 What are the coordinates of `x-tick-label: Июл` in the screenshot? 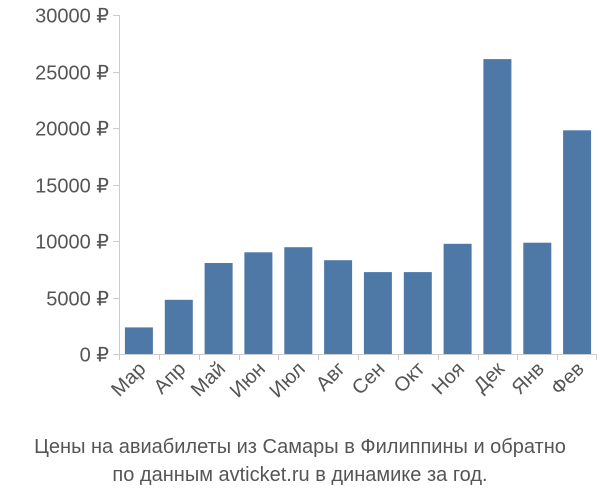 It's located at (288, 380).